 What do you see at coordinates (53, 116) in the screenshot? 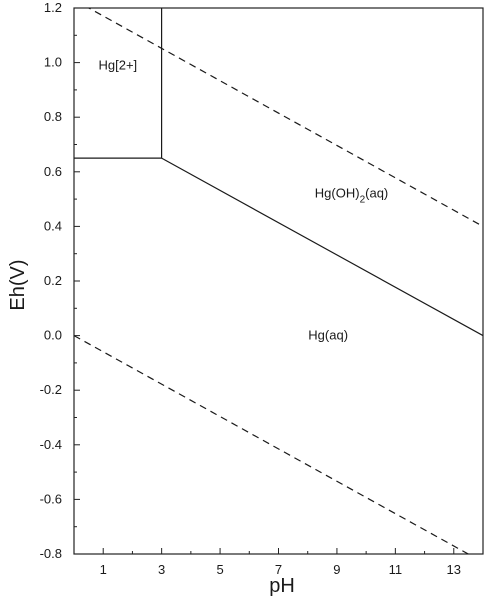
I see `y-tick-label: 0.8` at bounding box center [53, 116].